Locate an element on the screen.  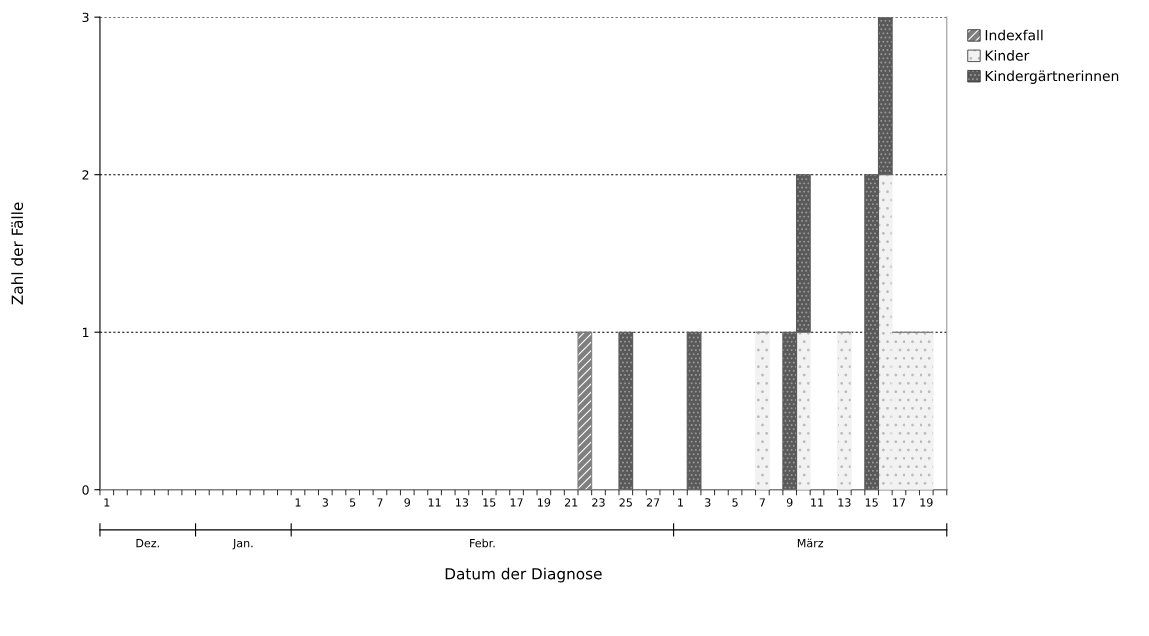
x-tick-label: 23 is located at coordinates (598, 502).